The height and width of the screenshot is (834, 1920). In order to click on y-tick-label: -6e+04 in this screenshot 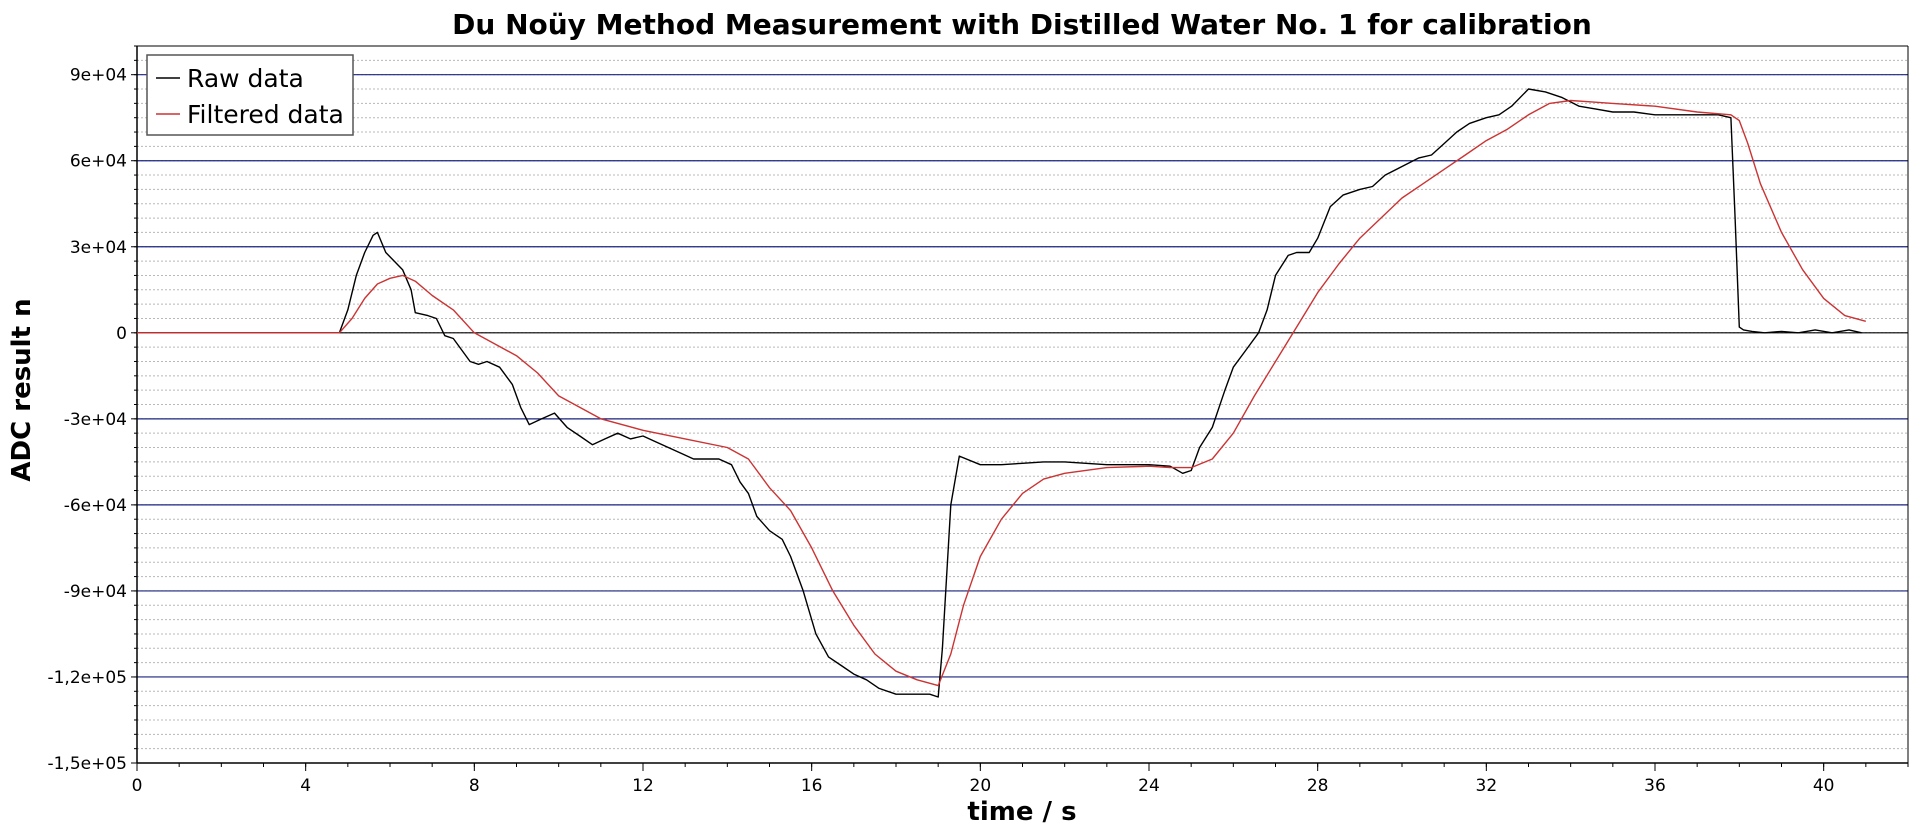, I will do `click(95, 506)`.